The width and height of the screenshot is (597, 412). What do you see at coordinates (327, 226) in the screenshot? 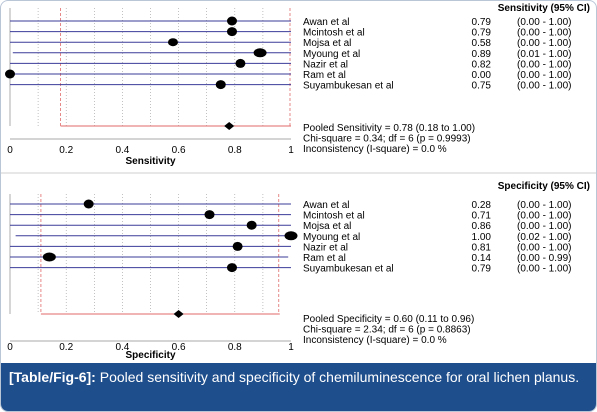
I see `specificity-study-label: Mojsa et al` at bounding box center [327, 226].